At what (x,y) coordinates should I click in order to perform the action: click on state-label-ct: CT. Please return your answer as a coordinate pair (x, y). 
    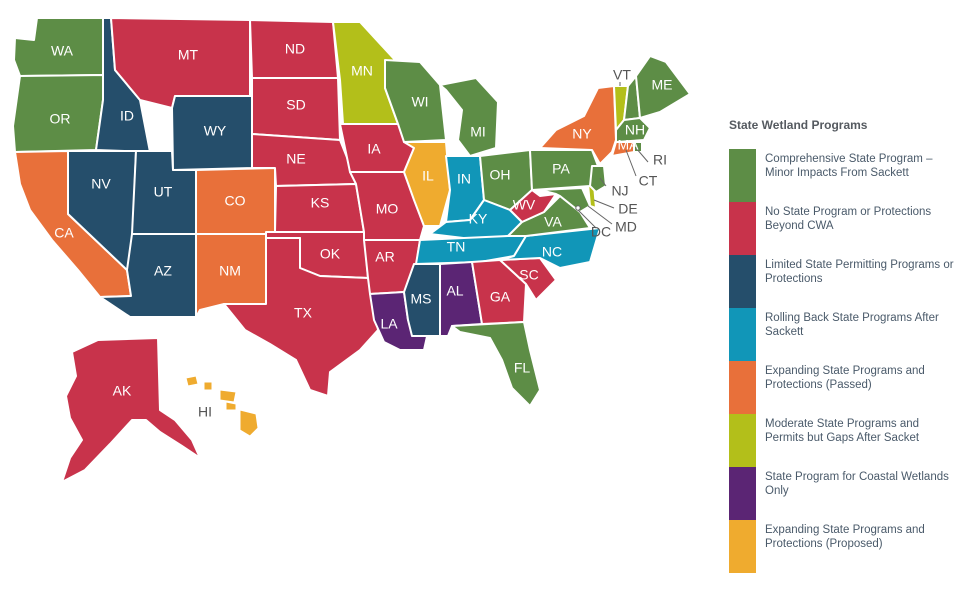
    Looking at the image, I should click on (648, 181).